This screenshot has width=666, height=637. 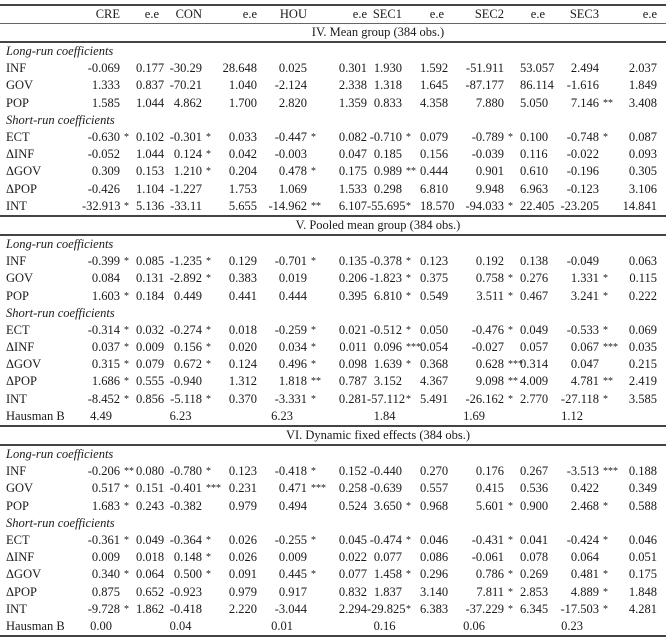 What do you see at coordinates (333, 417) in the screenshot?
I see `hausman-row: Hausman B 4.49 6.23 6.23 1.84 1.69 1.12` at bounding box center [333, 417].